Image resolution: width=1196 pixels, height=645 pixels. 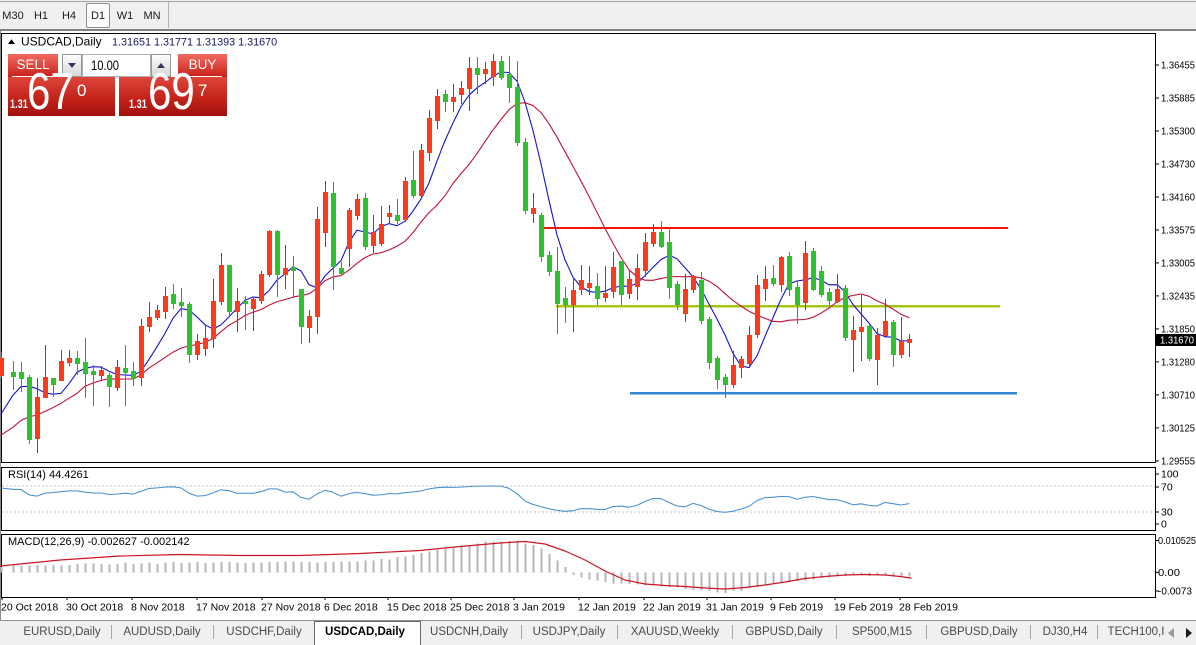 What do you see at coordinates (1175, 592) in the screenshot?
I see `svg-text: -0.0073` at bounding box center [1175, 592].